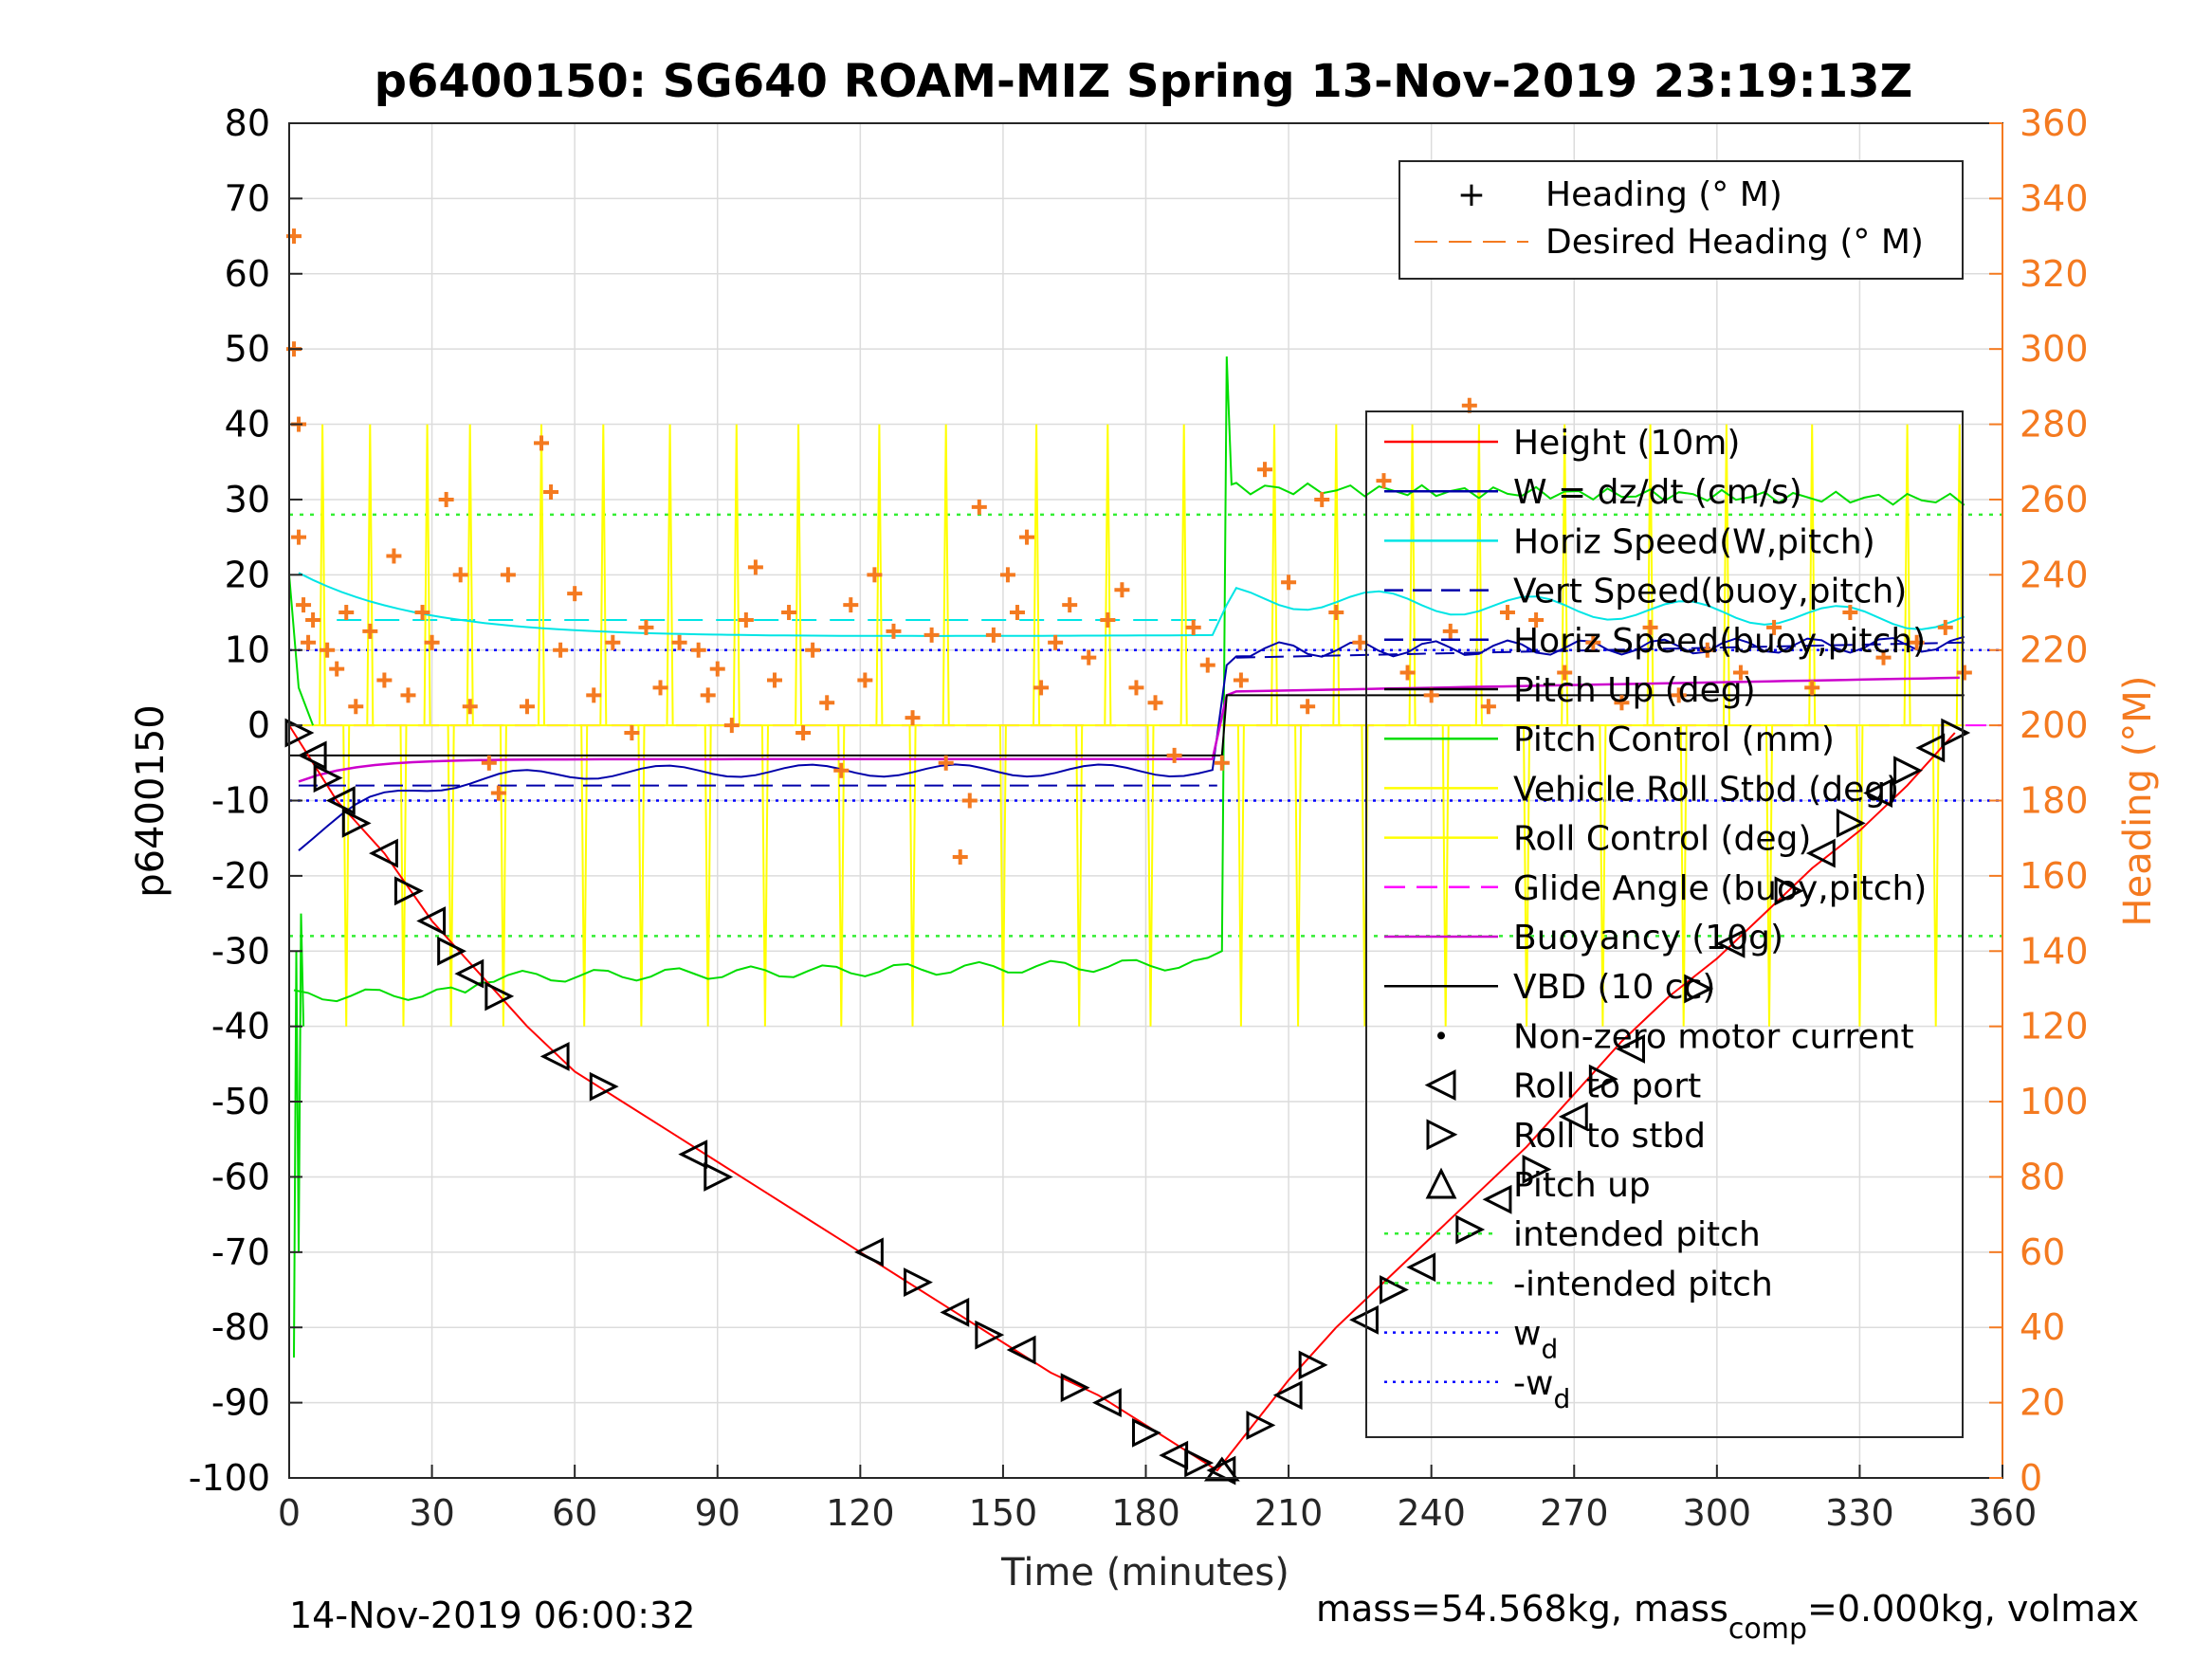 This screenshot has width=2212, height=1659. I want to click on legend-main-entry: Roll to port, so click(1607, 1086).